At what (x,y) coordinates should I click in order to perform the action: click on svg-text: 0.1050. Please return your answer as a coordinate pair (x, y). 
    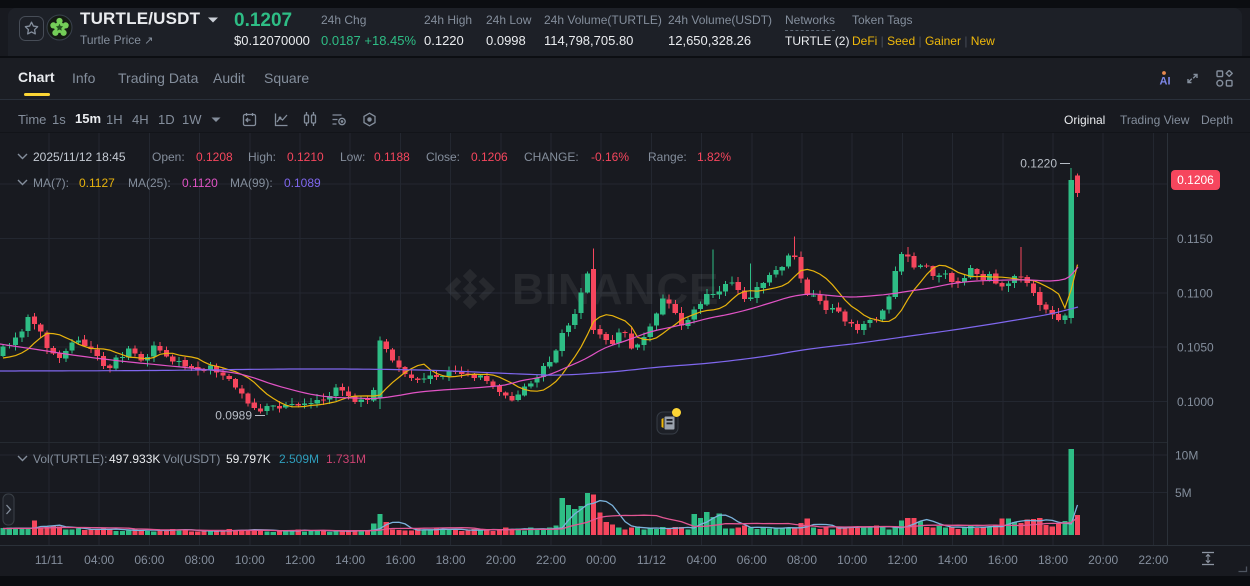
    Looking at the image, I should click on (1195, 348).